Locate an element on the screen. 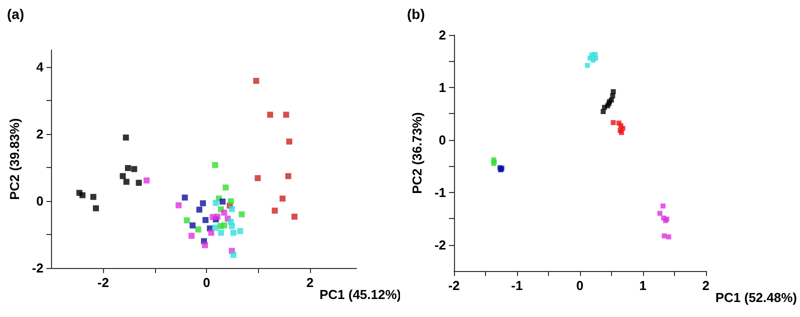 The width and height of the screenshot is (800, 317). y-tick-label: -1 is located at coordinates (440, 192).